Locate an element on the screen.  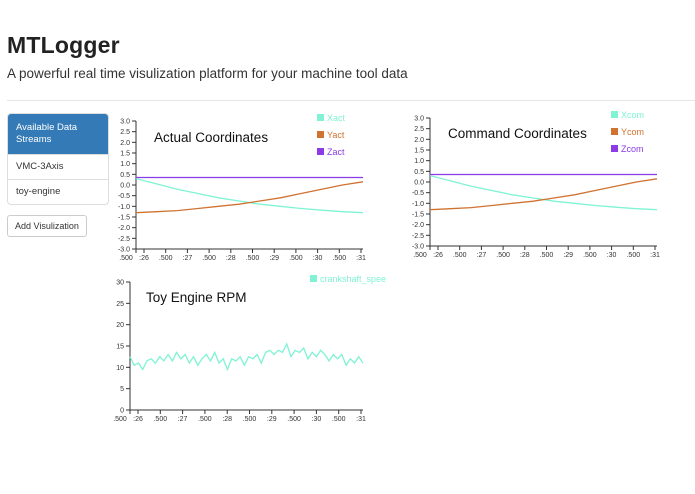
y-tick-label: 30 is located at coordinates (120, 283).